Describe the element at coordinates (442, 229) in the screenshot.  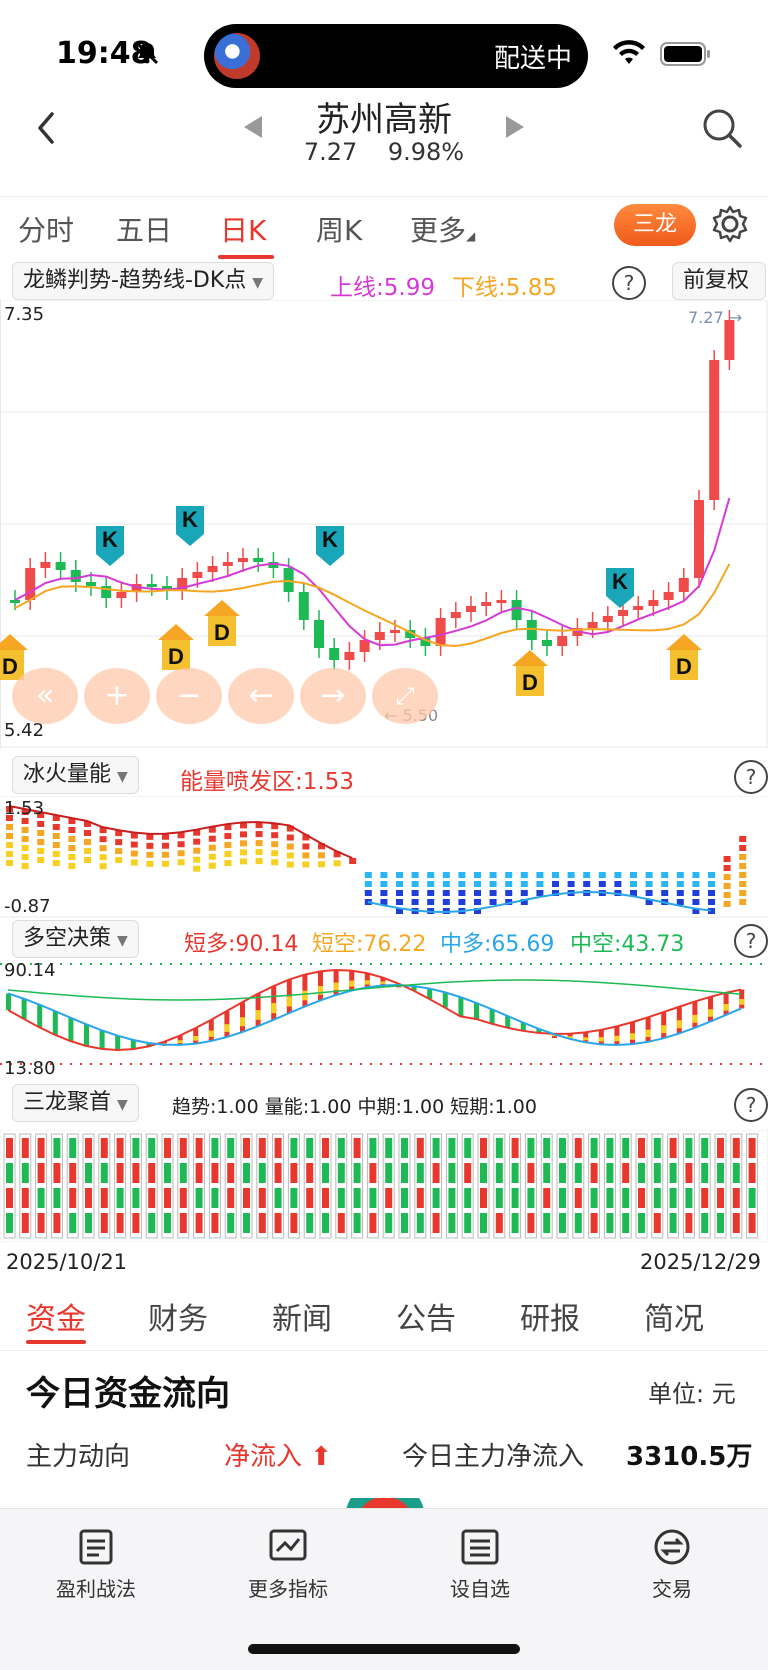
I see `tab-more: 更多◢` at that location.